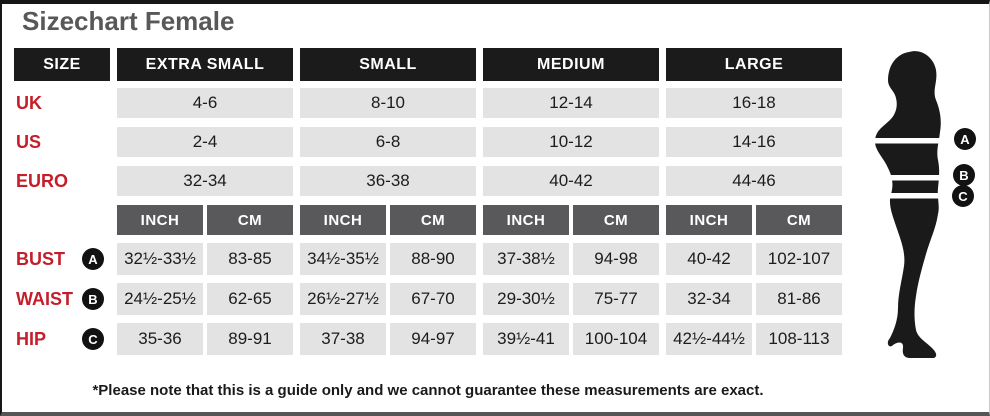 The width and height of the screenshot is (990, 416). I want to click on row-label-waist: WAIST B, so click(62, 299).